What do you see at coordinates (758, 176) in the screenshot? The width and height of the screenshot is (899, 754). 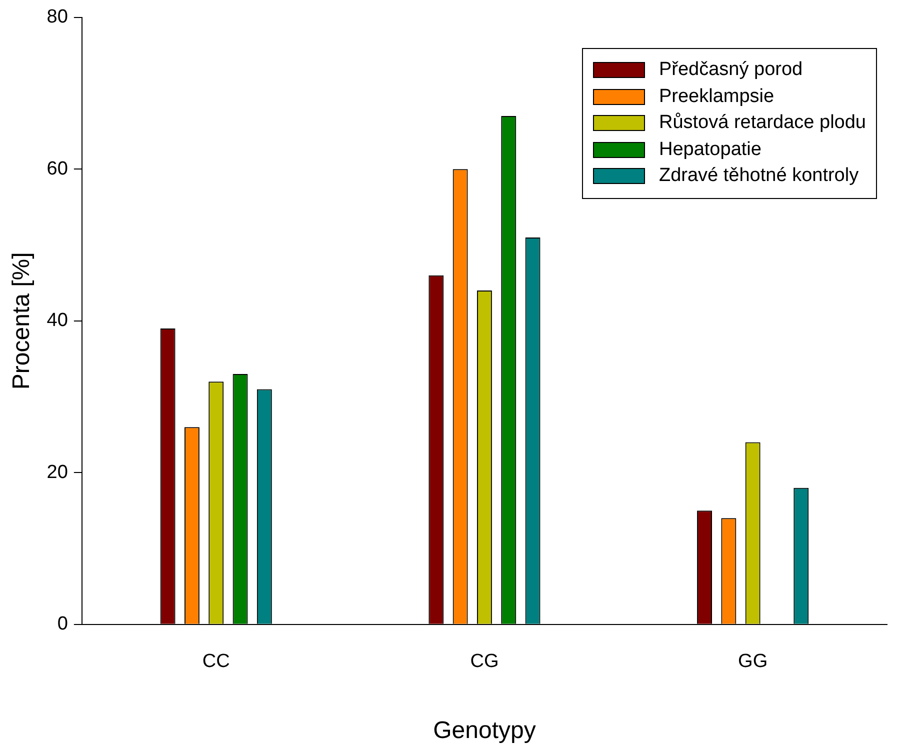 I see `legend-label: Zdravé těhotné kontroly` at bounding box center [758, 176].